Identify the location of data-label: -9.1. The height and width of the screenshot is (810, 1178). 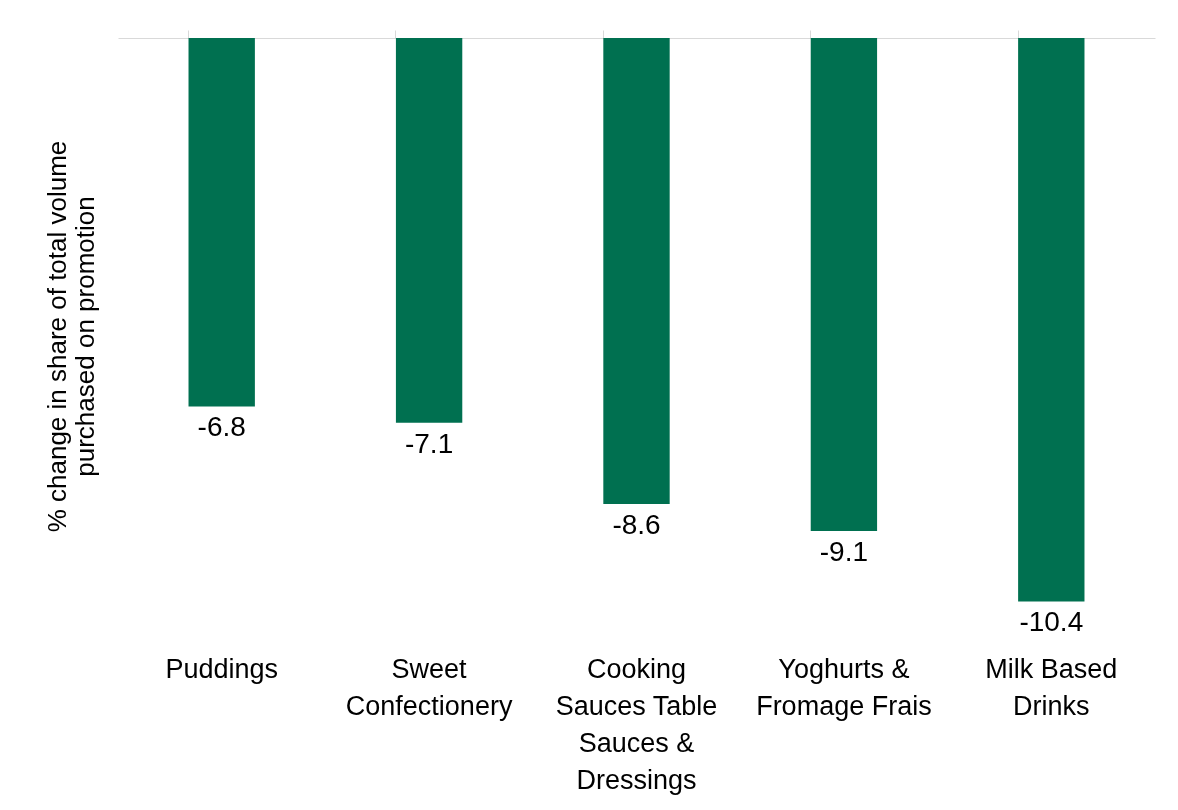
(844, 552).